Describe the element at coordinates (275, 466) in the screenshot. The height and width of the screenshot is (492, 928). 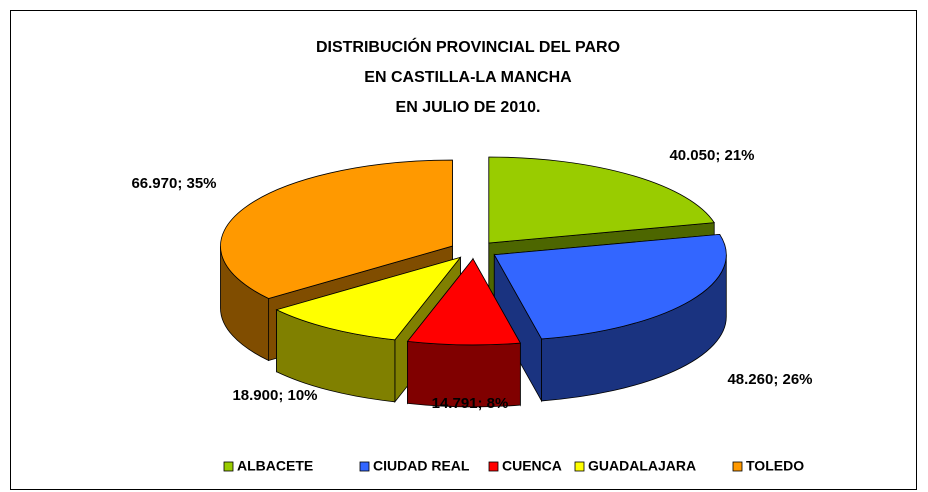
I see `legend-label: ALBACETE` at that location.